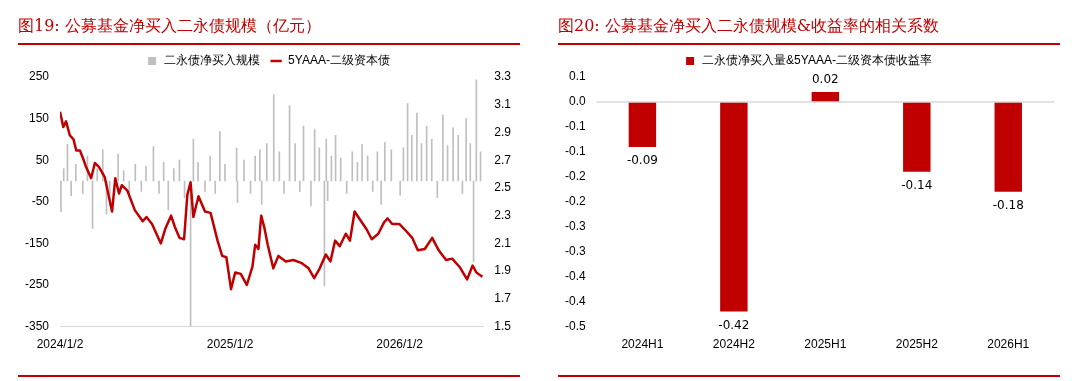 The image size is (1080, 381). Describe the element at coordinates (503, 131) in the screenshot. I see `y2-tick-label: 2.9` at that location.